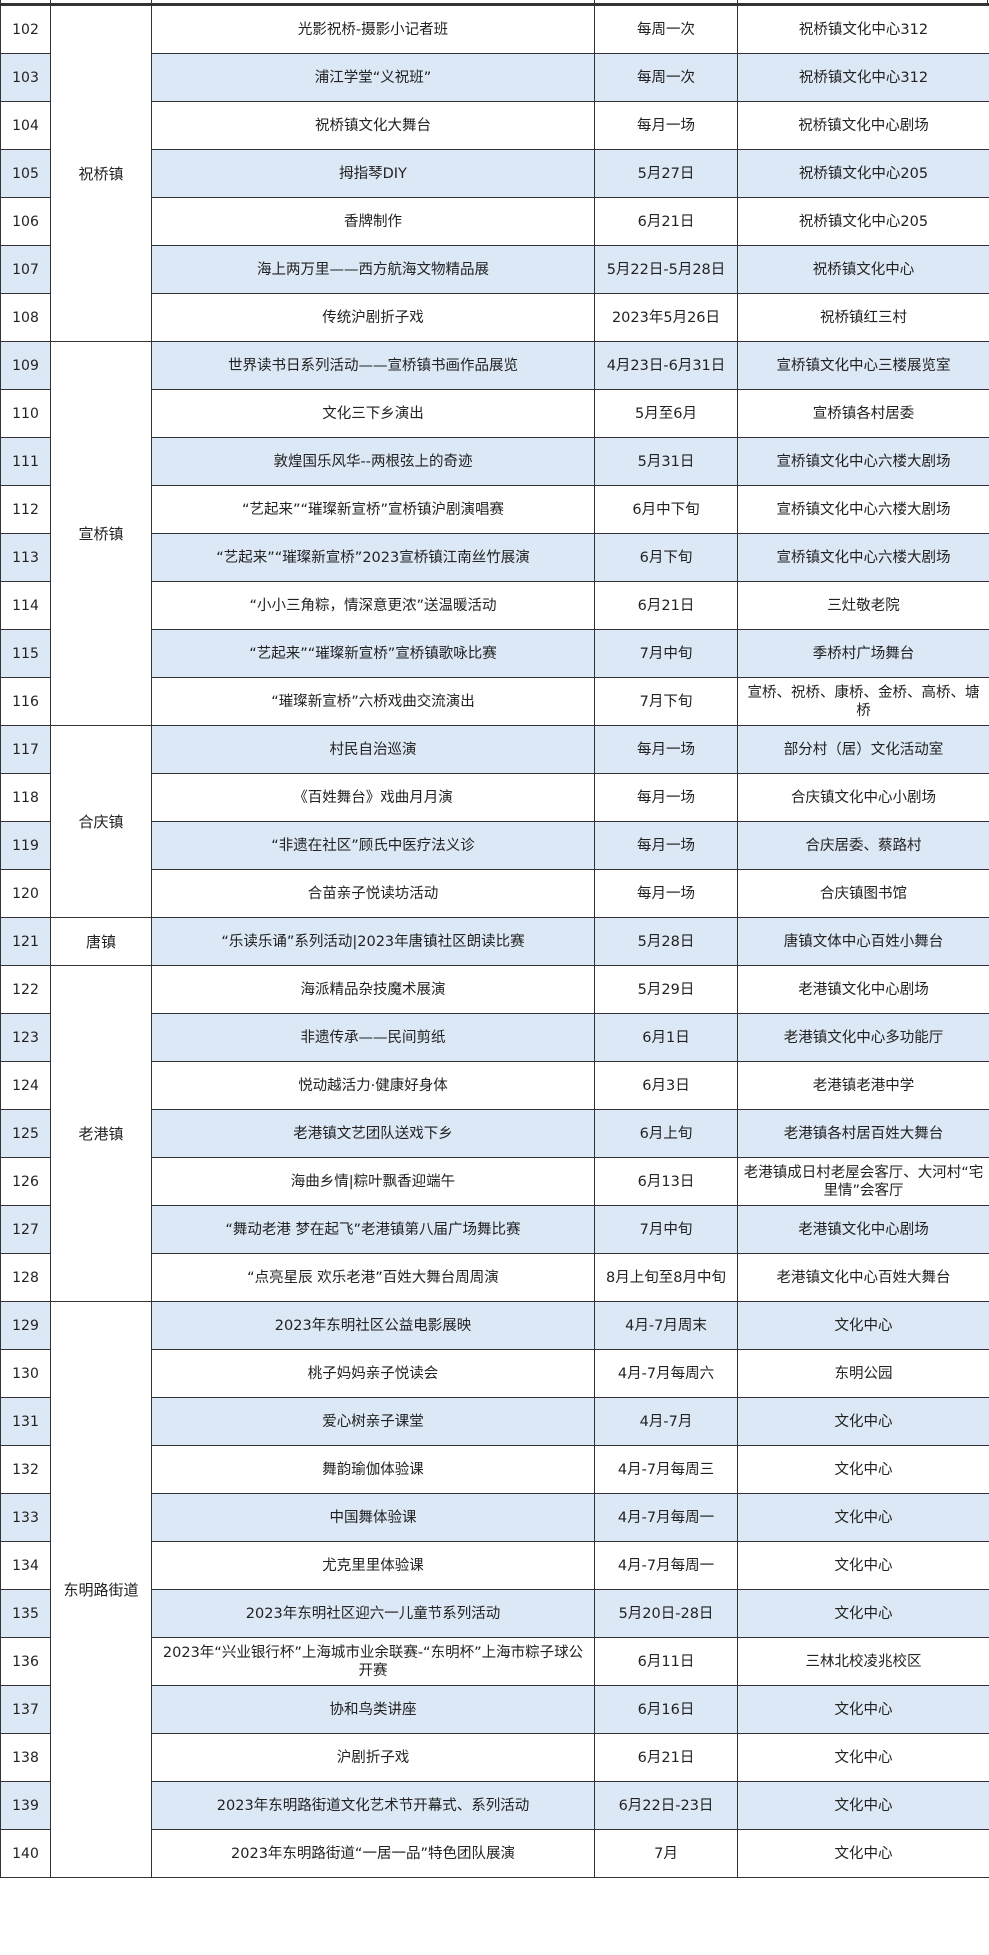  I want to click on row-number-cell: 135, so click(25, 1613).